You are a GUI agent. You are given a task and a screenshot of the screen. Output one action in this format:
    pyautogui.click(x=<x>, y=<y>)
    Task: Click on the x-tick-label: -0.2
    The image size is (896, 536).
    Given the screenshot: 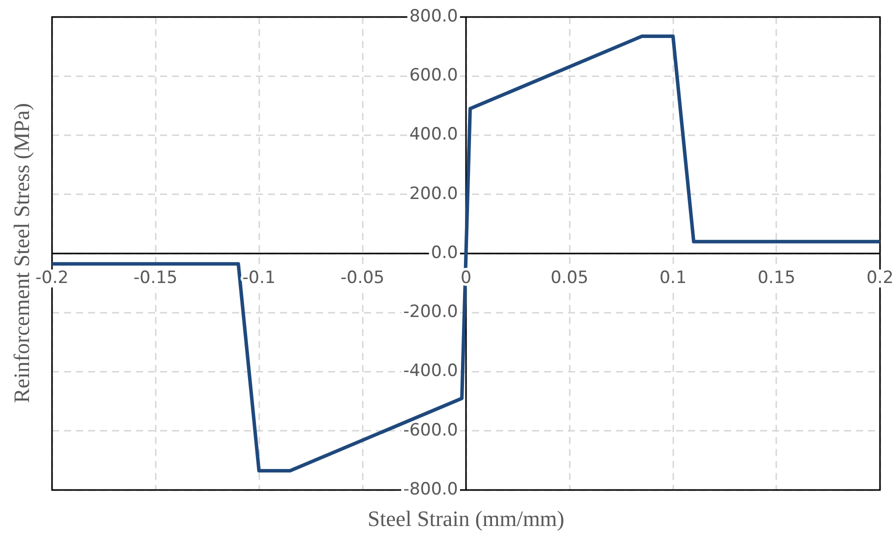 What is the action you would take?
    pyautogui.click(x=52, y=278)
    